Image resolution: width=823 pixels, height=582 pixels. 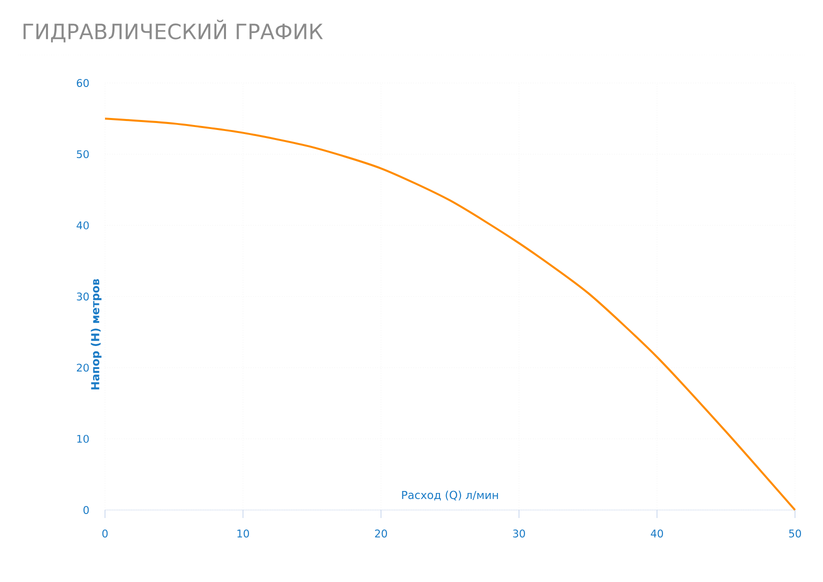 I want to click on x-tick-label: 20, so click(x=381, y=534).